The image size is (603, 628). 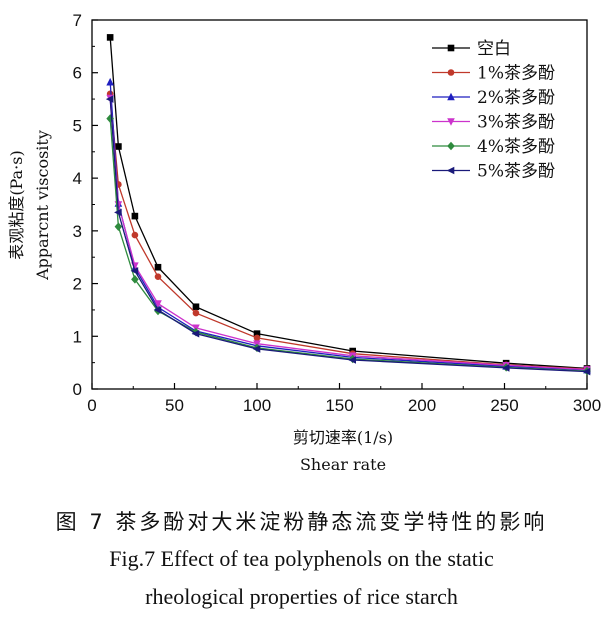 I want to click on y-tick-label: 2, so click(x=77, y=284).